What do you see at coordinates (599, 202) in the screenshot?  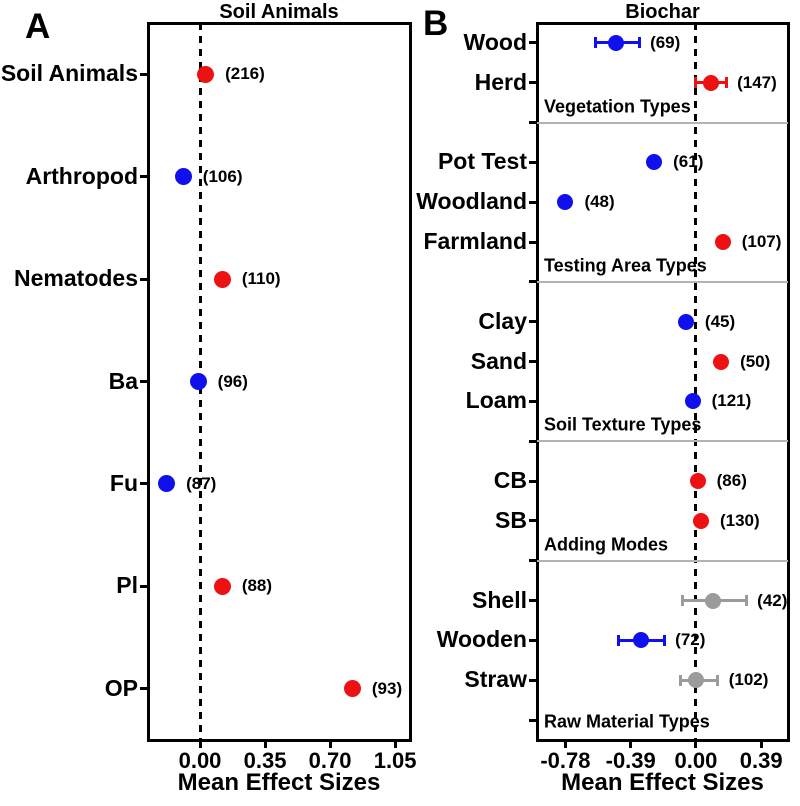 I see `sample-count-label: (48)` at bounding box center [599, 202].